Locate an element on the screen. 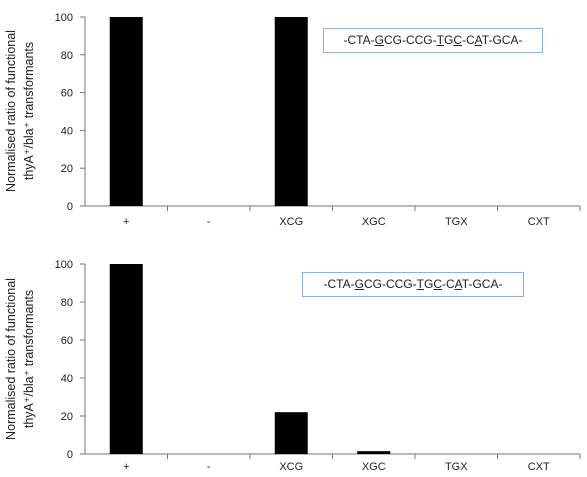  sequence-annotation-bottom: -CTA-GCG-CCG-TGC-CAT-GCA- is located at coordinates (413, 284).